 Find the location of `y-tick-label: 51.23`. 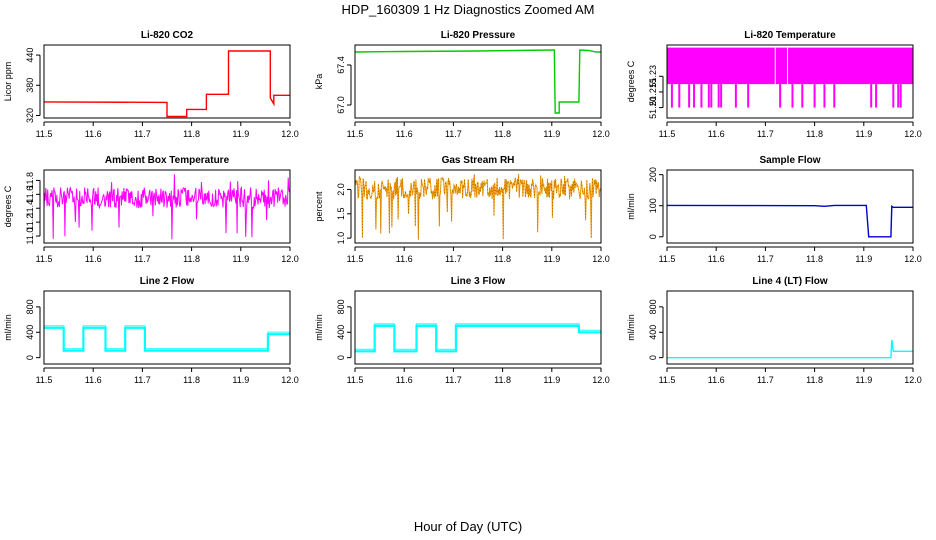

y-tick-label: 51.23 is located at coordinates (653, 76).